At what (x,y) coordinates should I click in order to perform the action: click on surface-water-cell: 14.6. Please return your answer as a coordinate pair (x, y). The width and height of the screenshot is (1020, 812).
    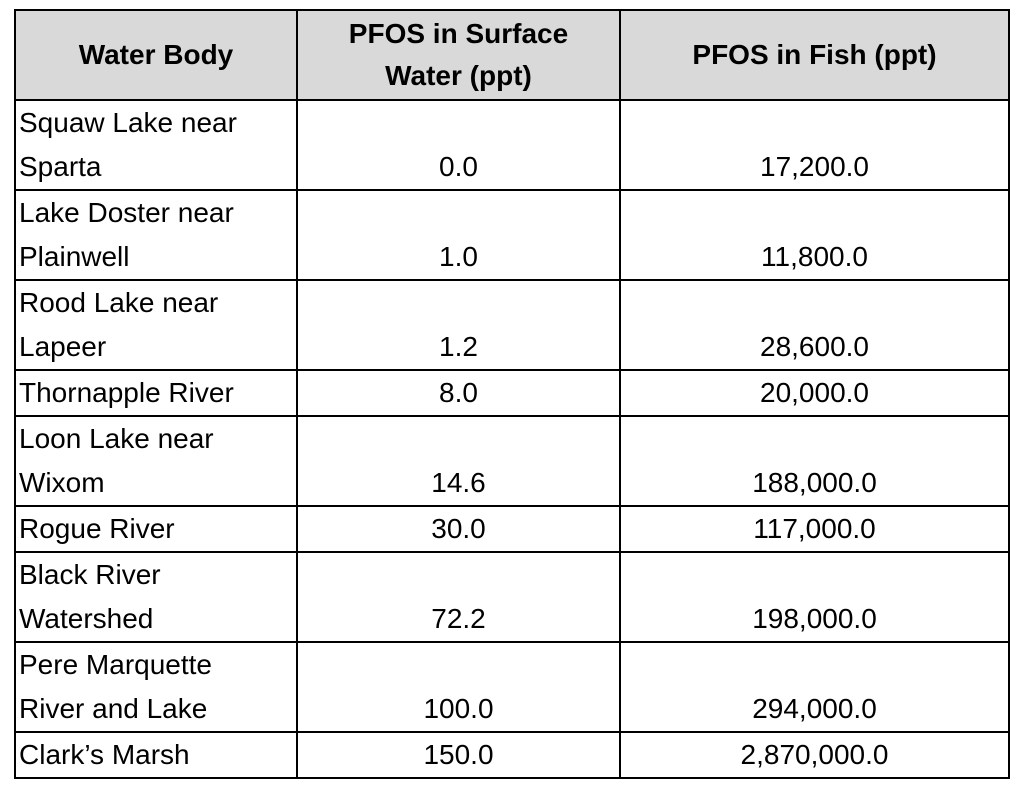
    Looking at the image, I should click on (458, 461).